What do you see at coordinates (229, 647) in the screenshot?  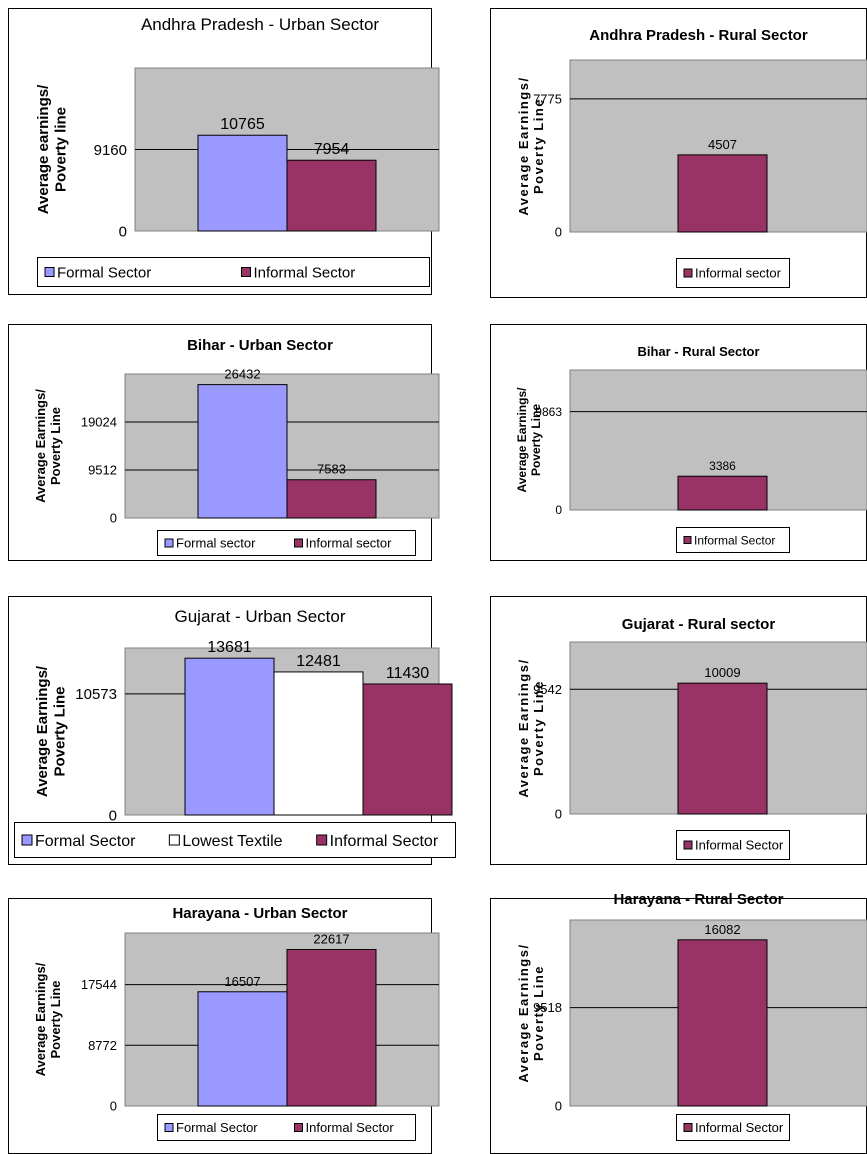 I see `data-label: 13681` at bounding box center [229, 647].